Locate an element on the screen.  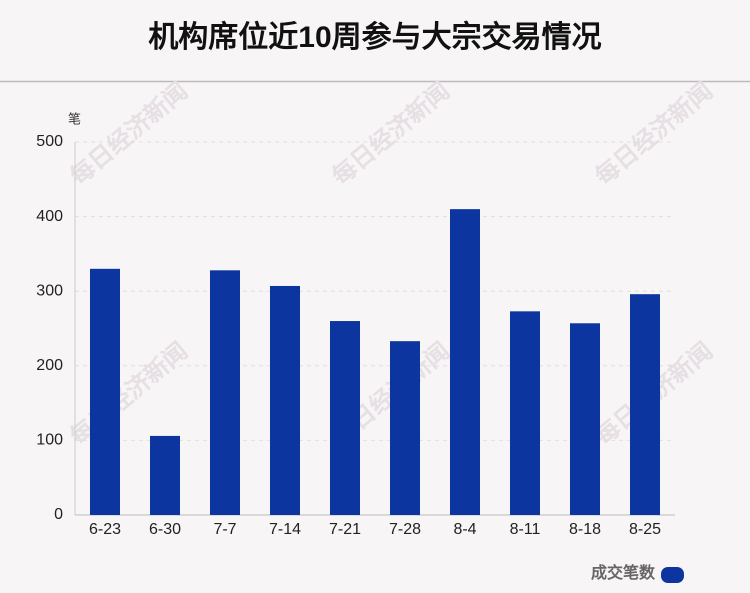
y-tick-label: 0 is located at coordinates (58, 514).